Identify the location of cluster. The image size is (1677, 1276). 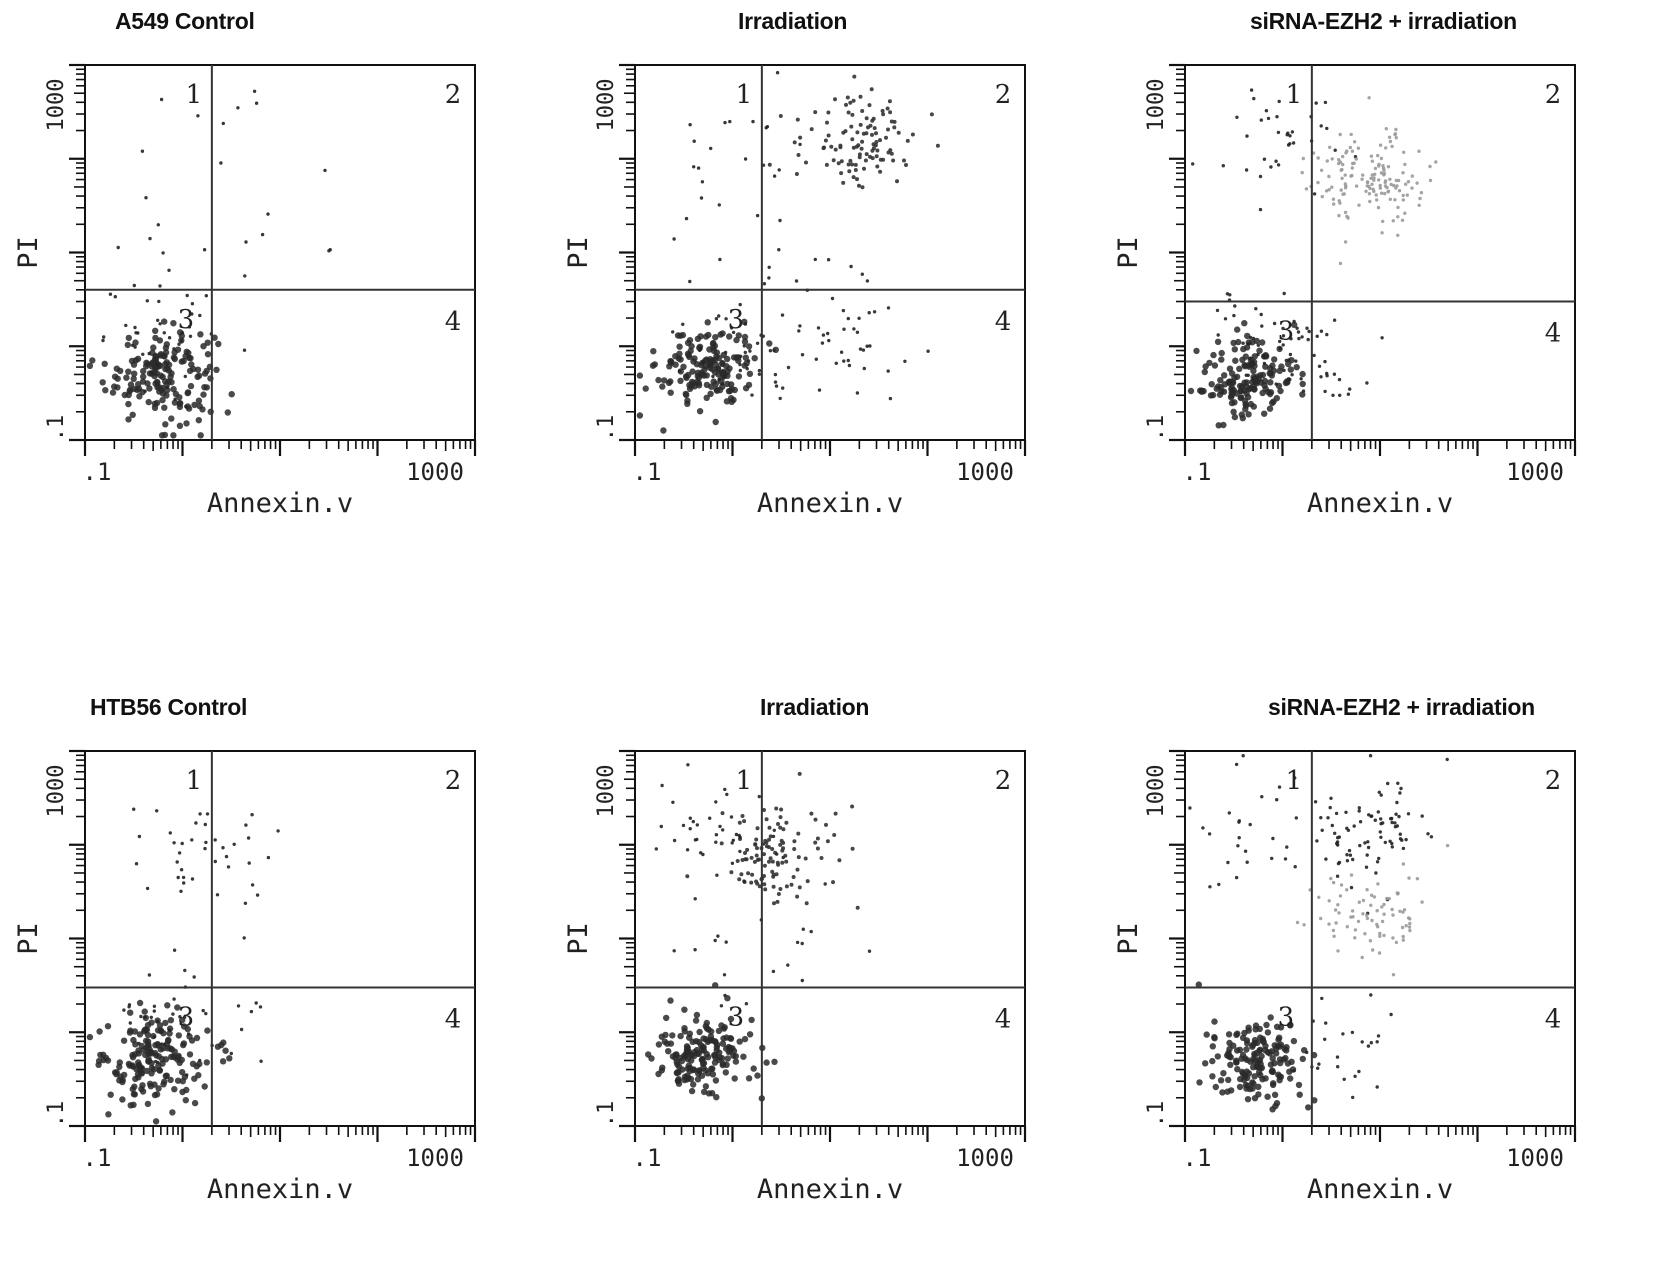
(1381, 834).